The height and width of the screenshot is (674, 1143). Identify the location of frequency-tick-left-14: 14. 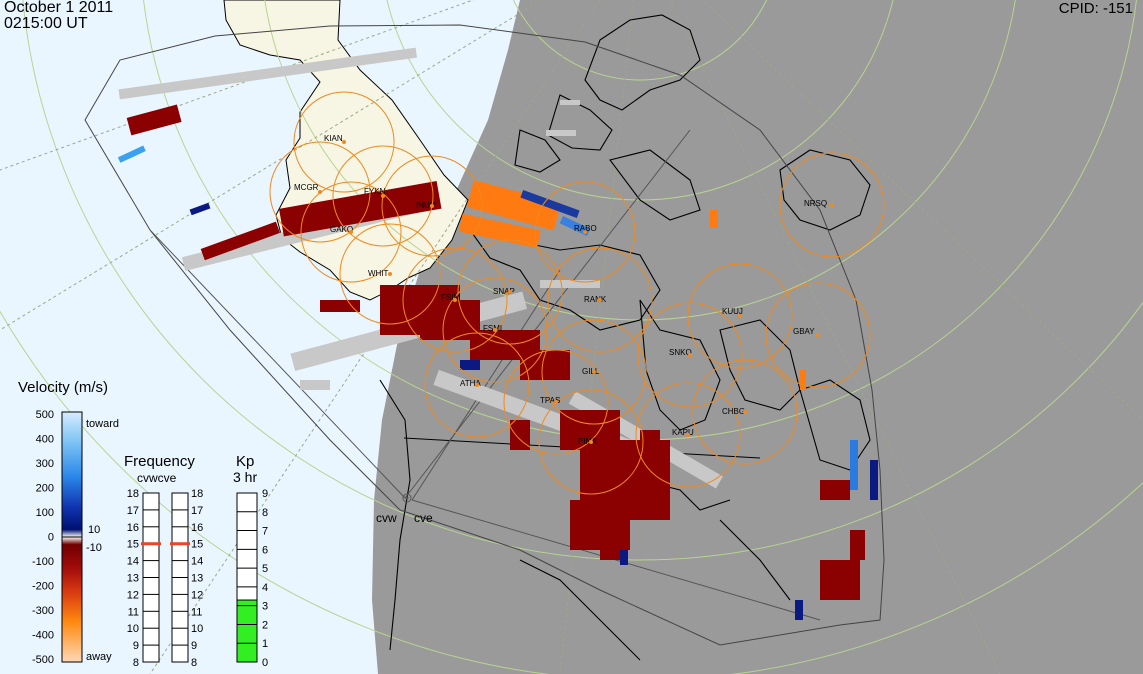
(133, 562).